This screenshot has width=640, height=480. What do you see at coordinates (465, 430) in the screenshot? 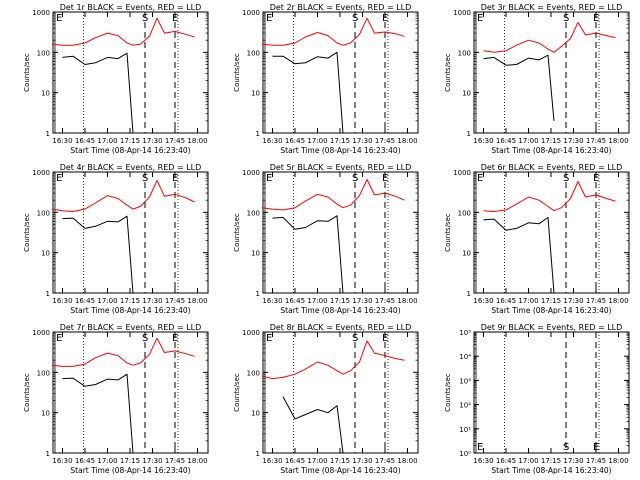
I see `y-tick-label: 10¹` at bounding box center [465, 430].